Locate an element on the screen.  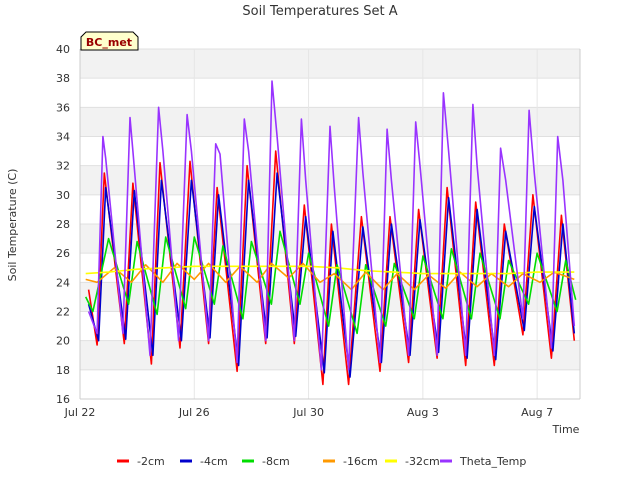
legend-label: -4cm is located at coordinates (214, 461).